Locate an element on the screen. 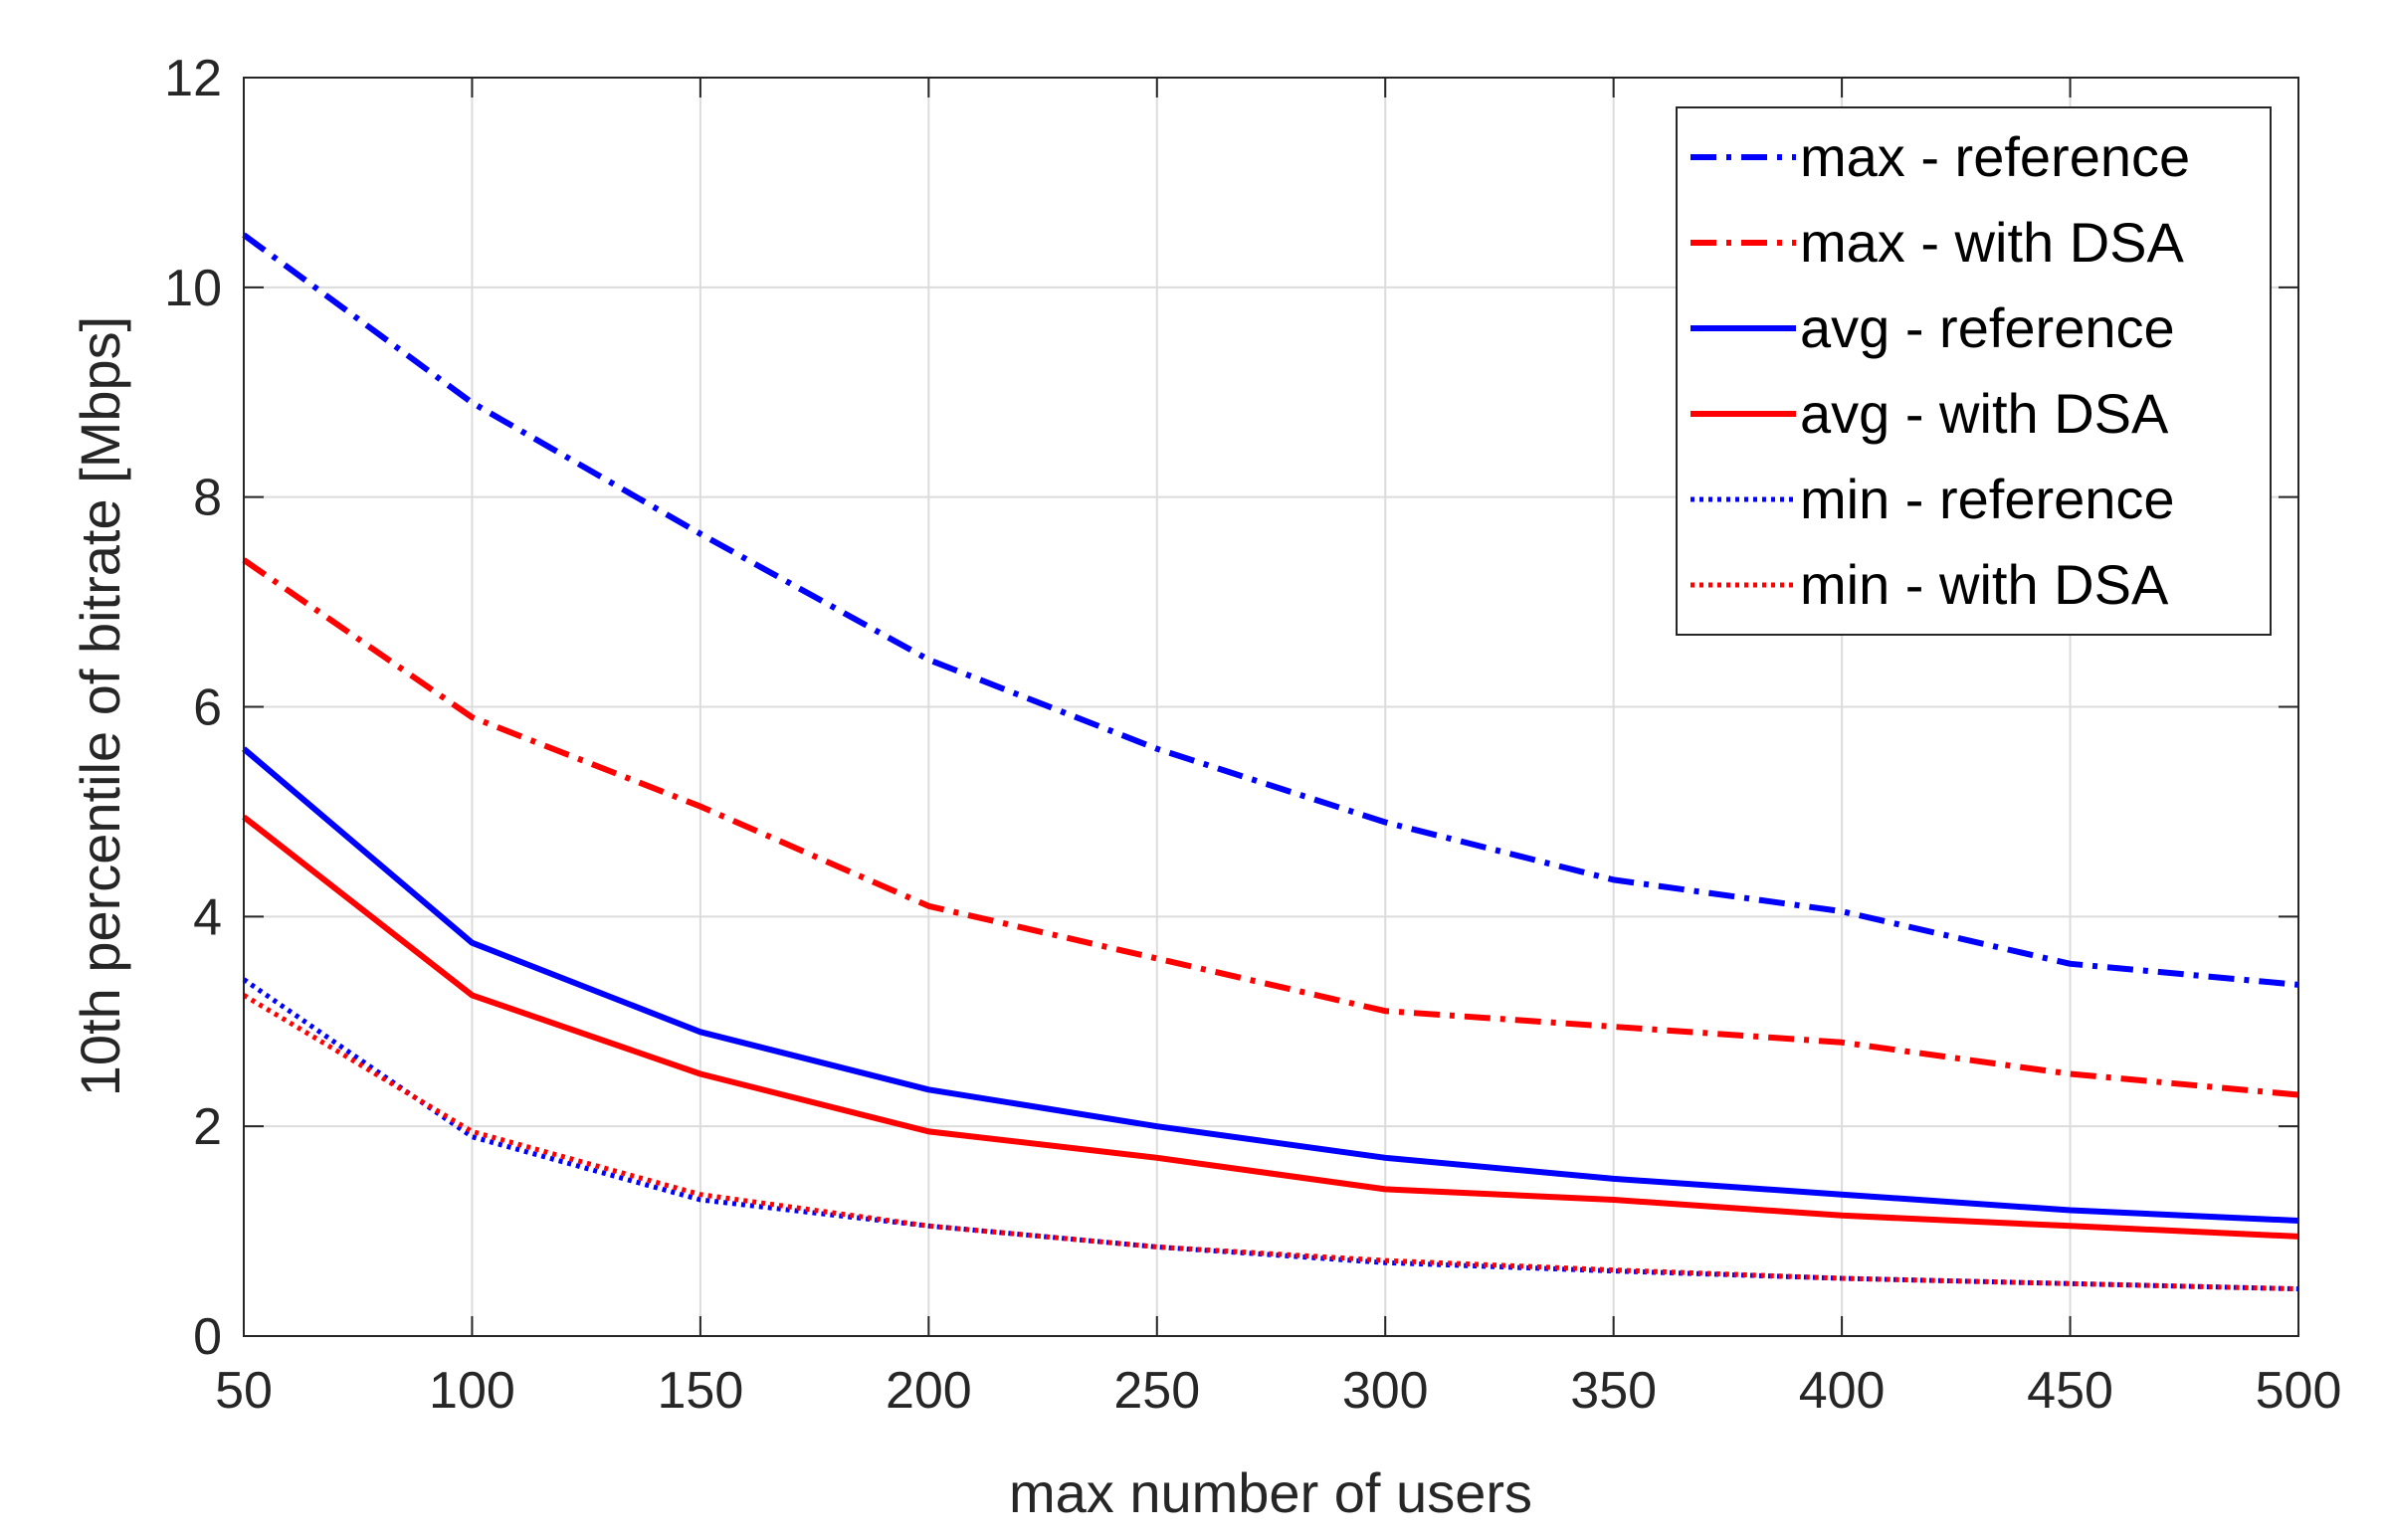 The width and height of the screenshot is (2388, 1540). y-tick-label: 10 is located at coordinates (193, 288).